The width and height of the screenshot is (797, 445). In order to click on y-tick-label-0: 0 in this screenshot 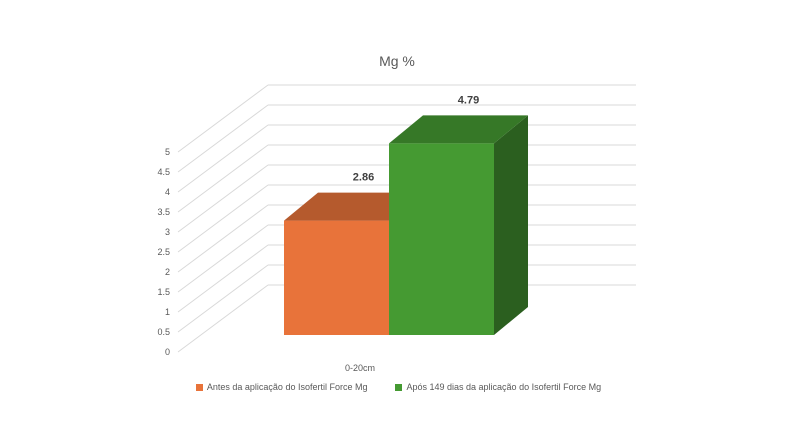, I will do `click(167, 352)`.